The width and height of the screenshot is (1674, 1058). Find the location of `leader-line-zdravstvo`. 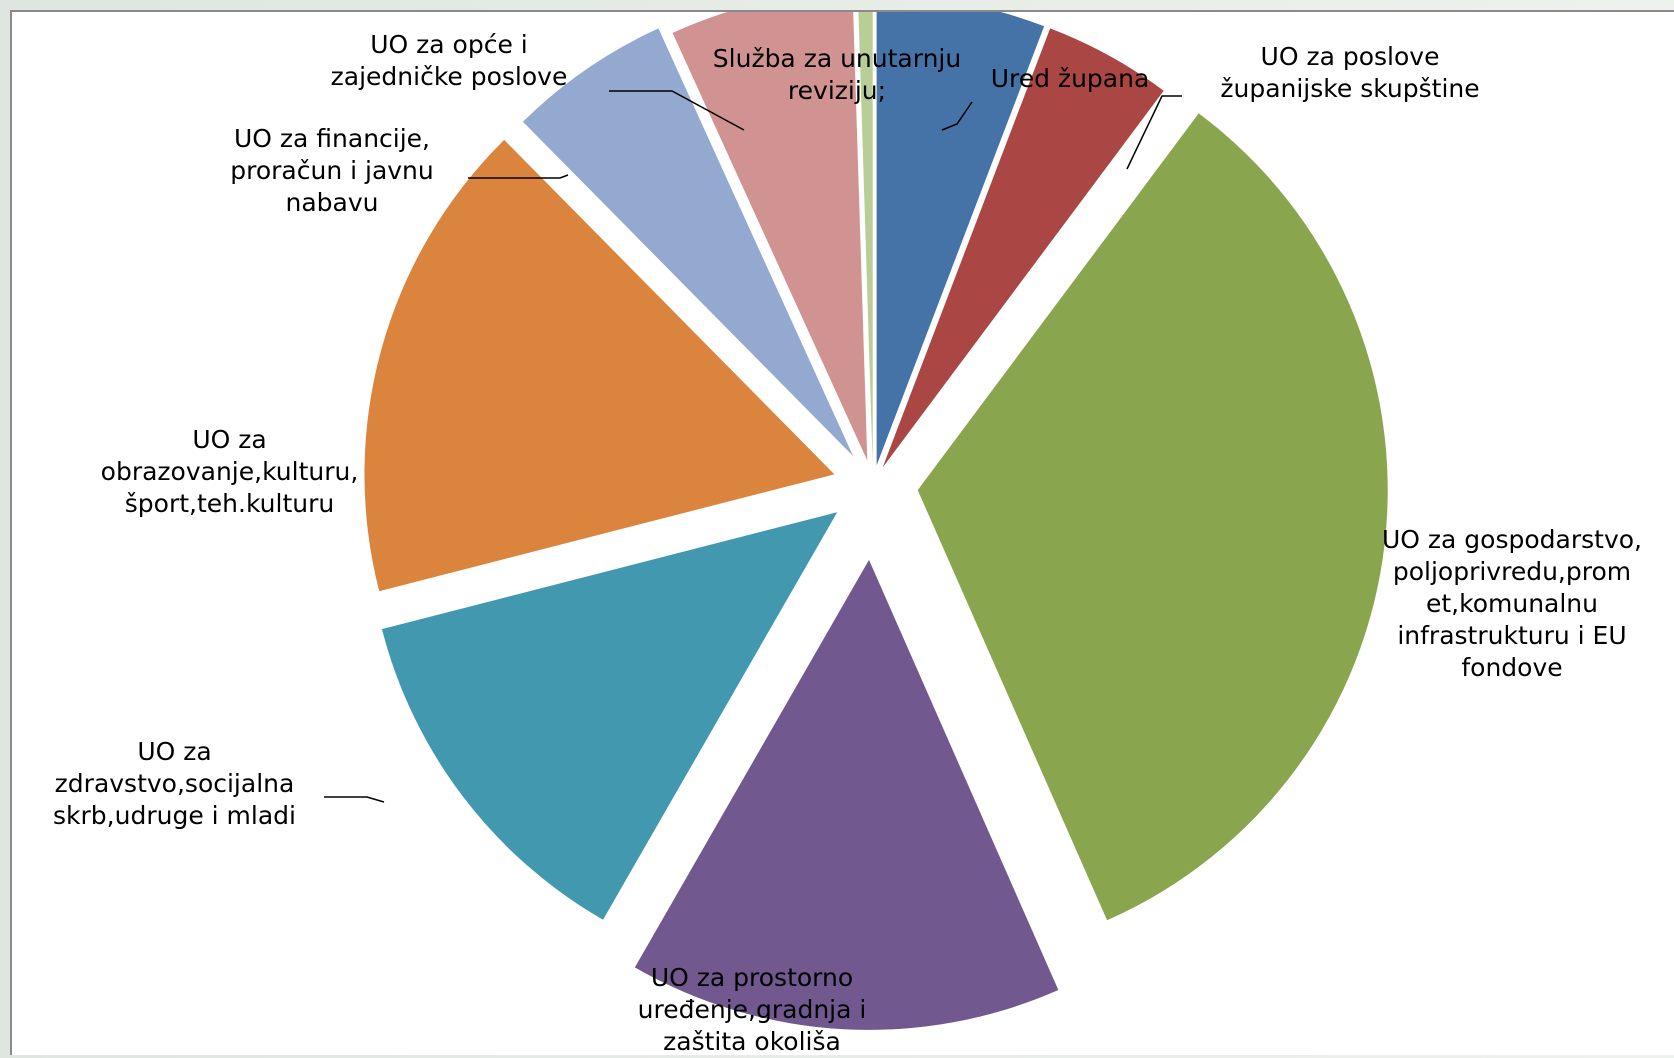

leader-line-zdravstvo is located at coordinates (354, 799).